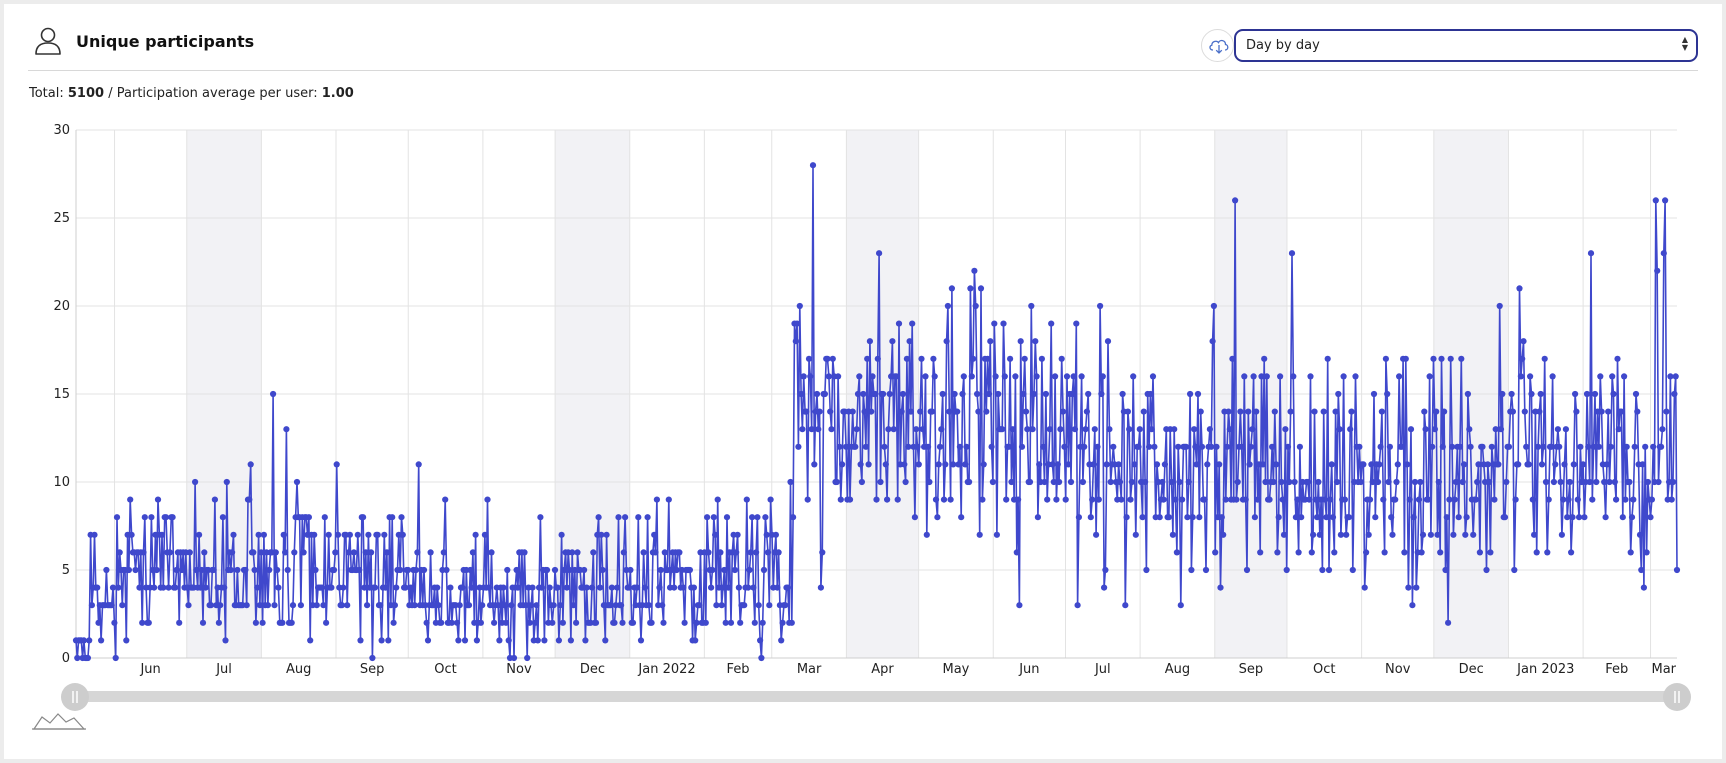 Image resolution: width=1726 pixels, height=763 pixels. What do you see at coordinates (1466, 45) in the screenshot?
I see `period-select: Day by day ▲ ▼` at bounding box center [1466, 45].